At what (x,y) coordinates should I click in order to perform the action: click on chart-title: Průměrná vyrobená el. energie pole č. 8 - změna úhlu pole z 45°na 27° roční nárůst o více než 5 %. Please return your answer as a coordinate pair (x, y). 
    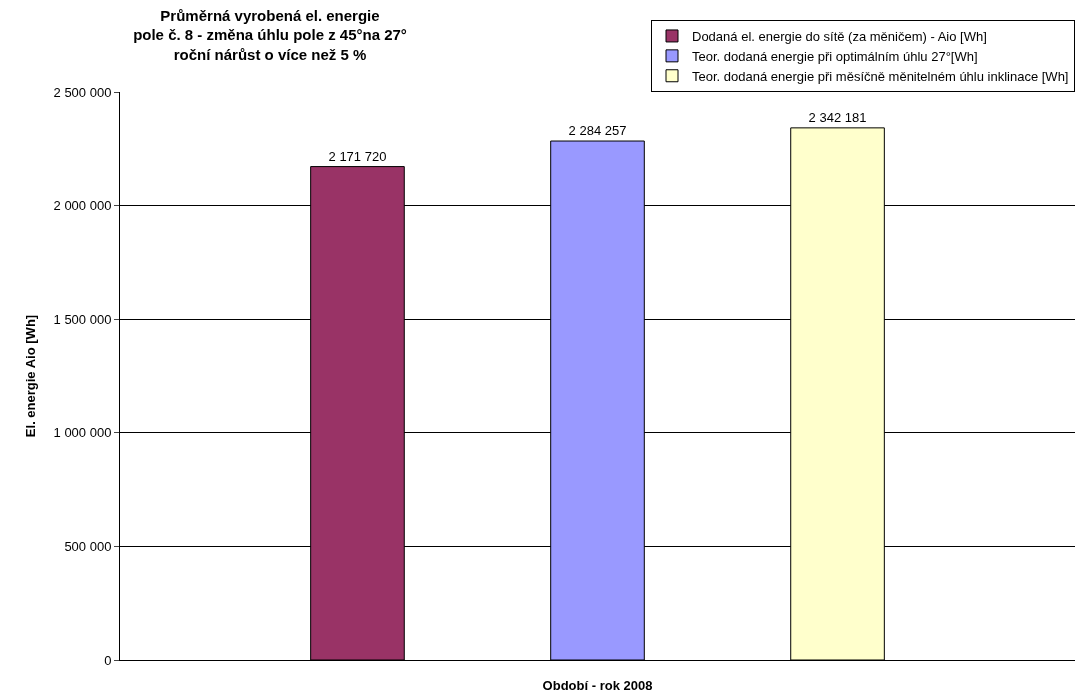
    Looking at the image, I should click on (270, 34).